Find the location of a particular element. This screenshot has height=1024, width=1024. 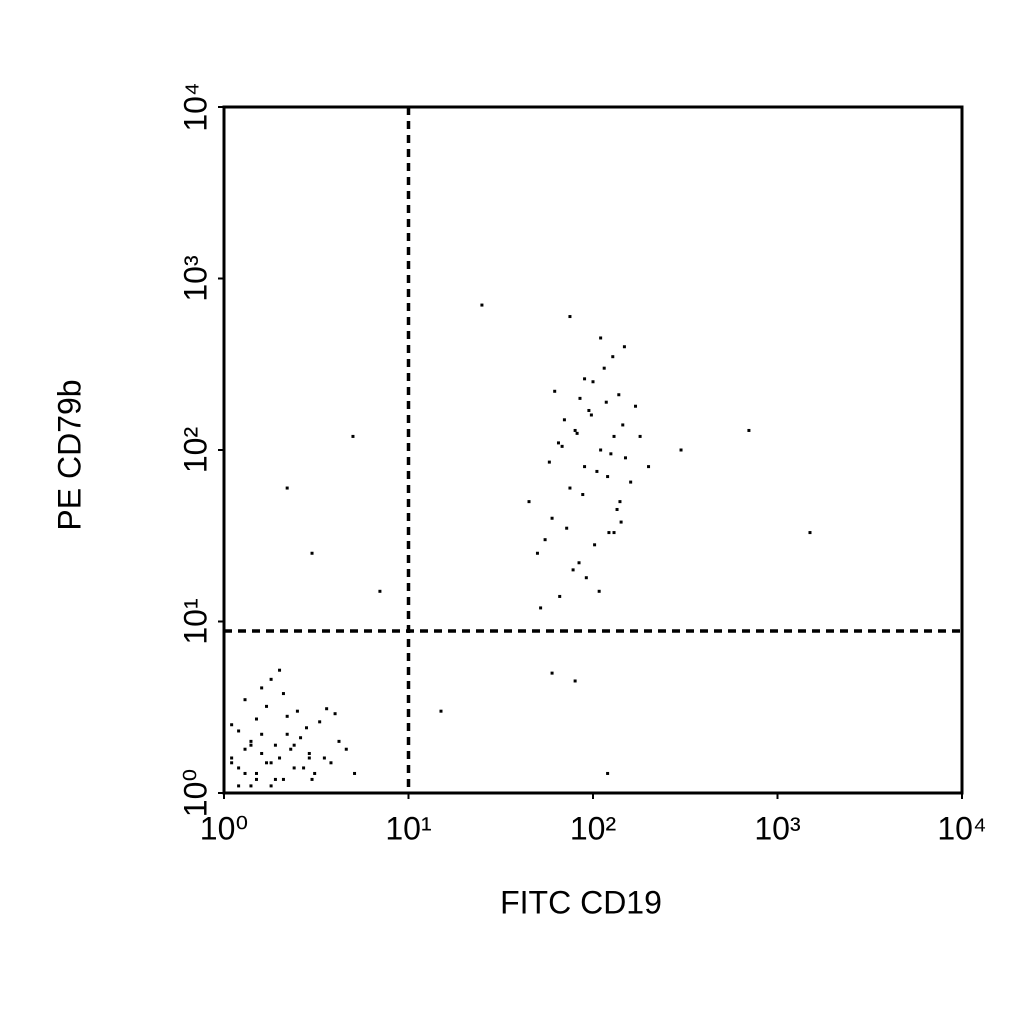

y-axis-label: PE CD79b is located at coordinates (69, 454).